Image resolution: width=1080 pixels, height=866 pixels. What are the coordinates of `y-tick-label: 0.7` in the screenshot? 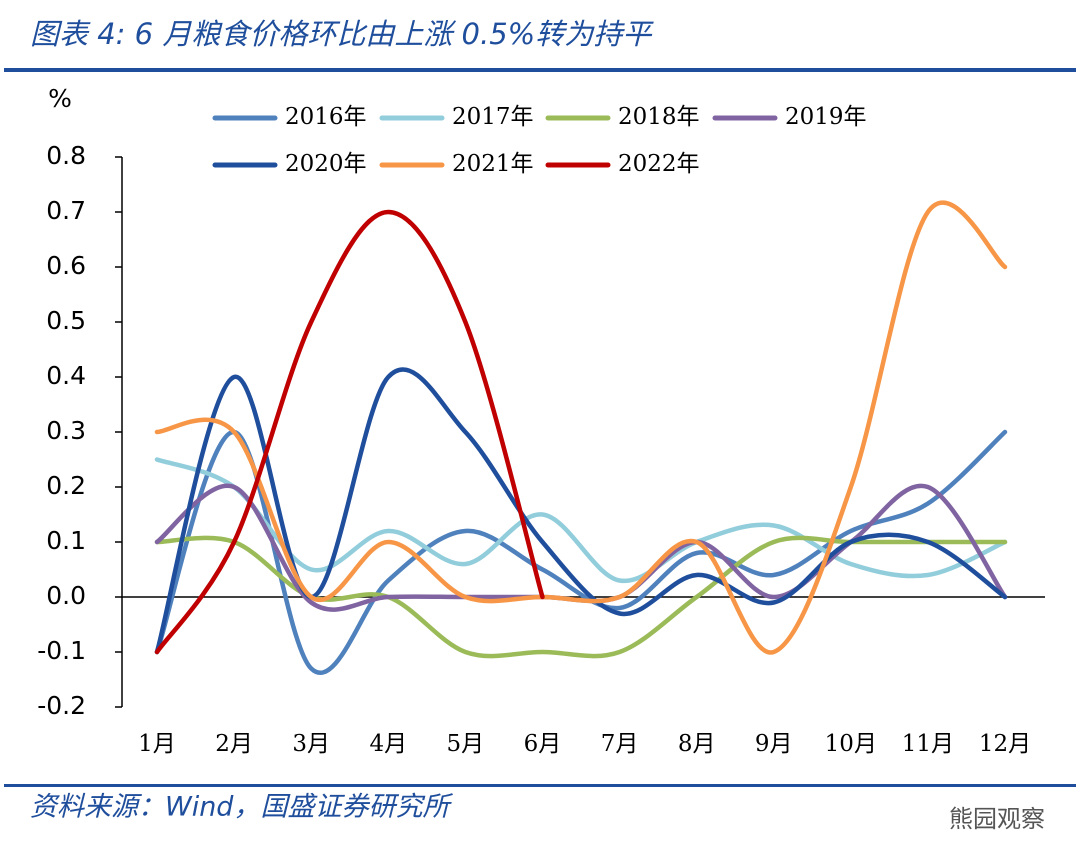 It's located at (66, 210).